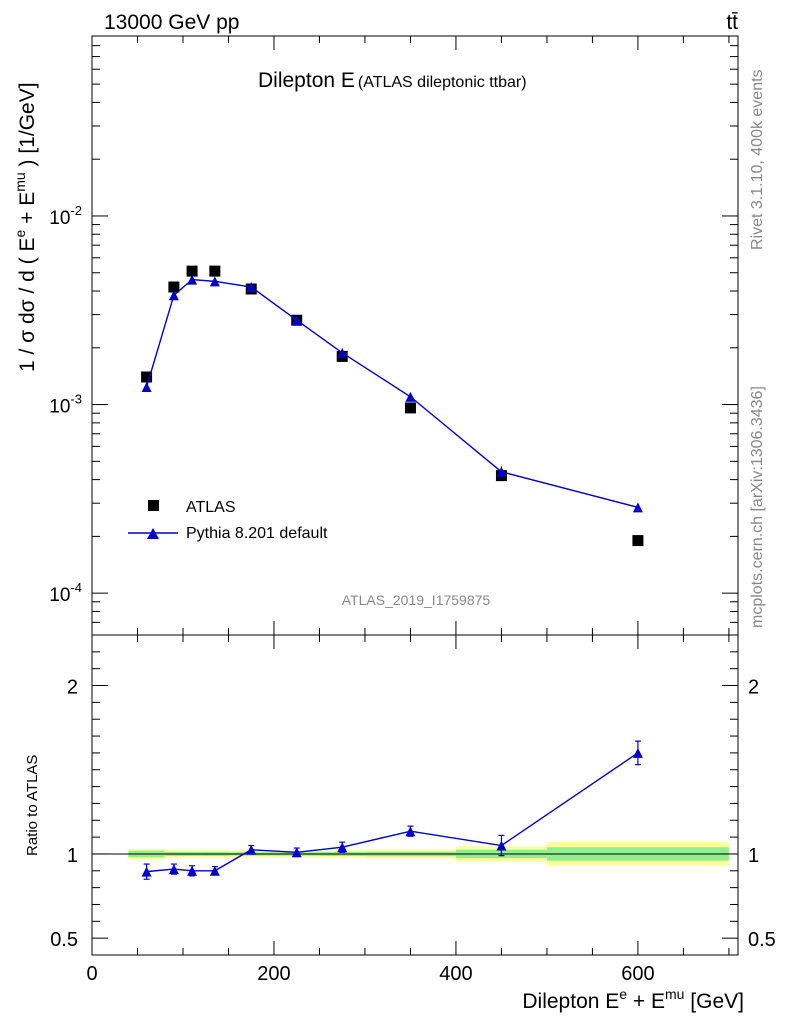  What do you see at coordinates (392, 393) in the screenshot?
I see `mc-line` at bounding box center [392, 393].